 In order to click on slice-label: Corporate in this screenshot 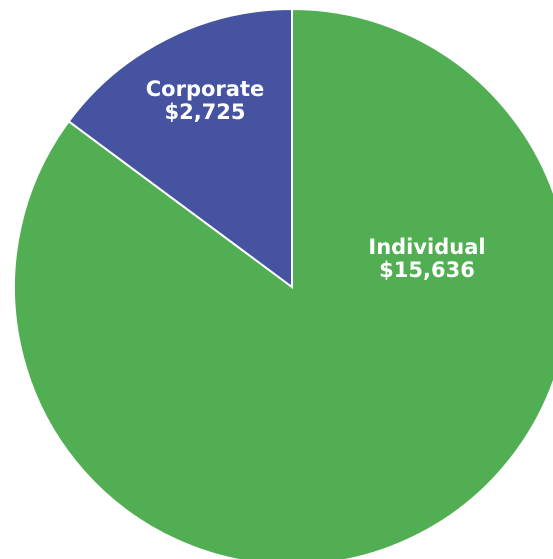, I will do `click(205, 89)`.